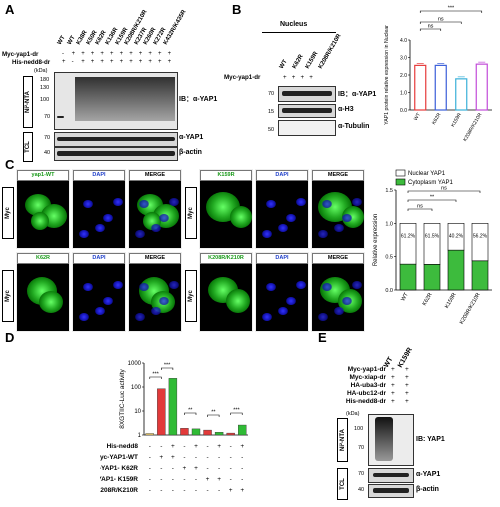  What do you see at coordinates (116, 139) in the screenshot?
I see `panel-a-tcl-yap1-blot` at bounding box center [116, 139].